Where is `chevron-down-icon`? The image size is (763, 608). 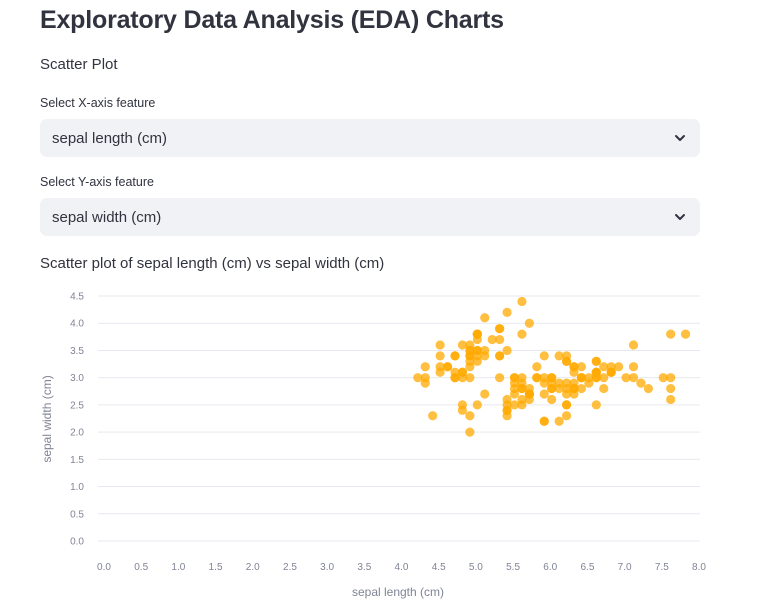 chevron-down-icon is located at coordinates (680, 217).